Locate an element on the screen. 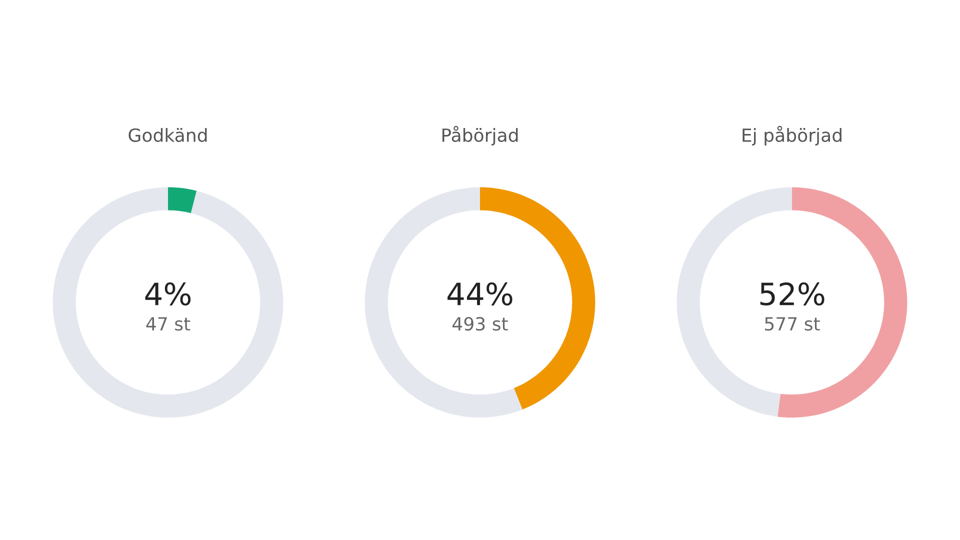  text: 493 st is located at coordinates (480, 324).